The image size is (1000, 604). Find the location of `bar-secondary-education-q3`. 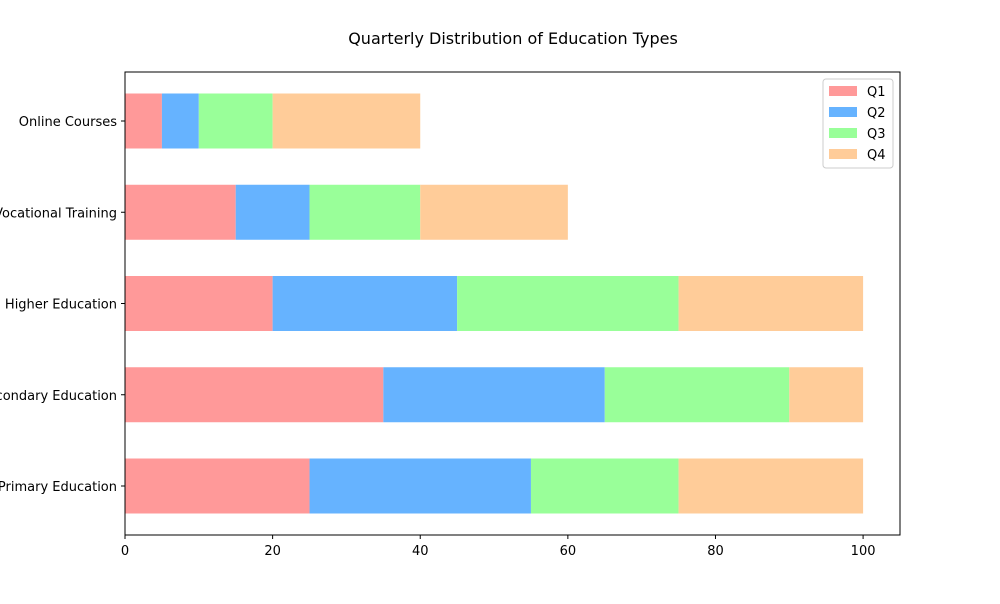

bar-secondary-education-q3 is located at coordinates (697, 395).